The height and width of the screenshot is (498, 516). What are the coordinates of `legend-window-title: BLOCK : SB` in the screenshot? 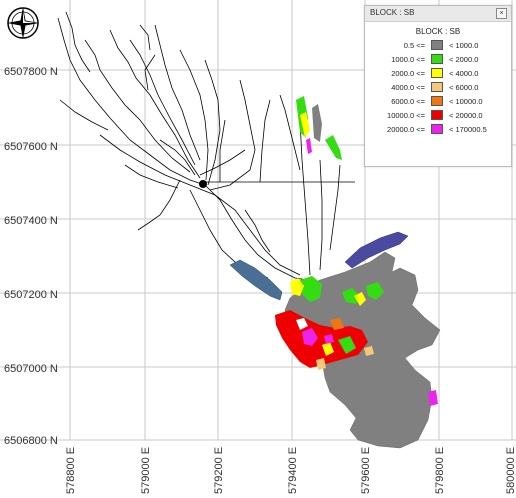 It's located at (392, 12).